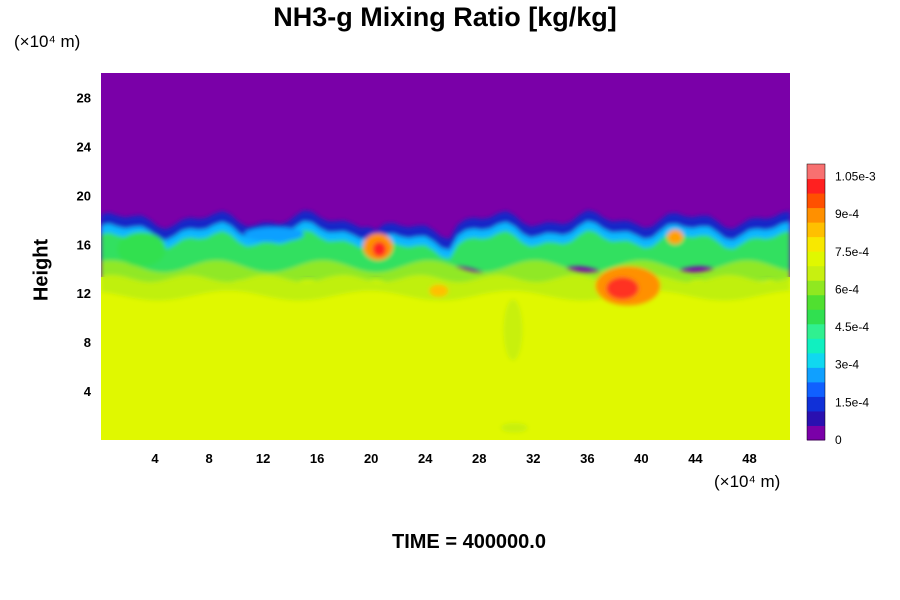  What do you see at coordinates (747, 481) in the screenshot?
I see `x-axis-unit: (×10⁴ m)` at bounding box center [747, 481].